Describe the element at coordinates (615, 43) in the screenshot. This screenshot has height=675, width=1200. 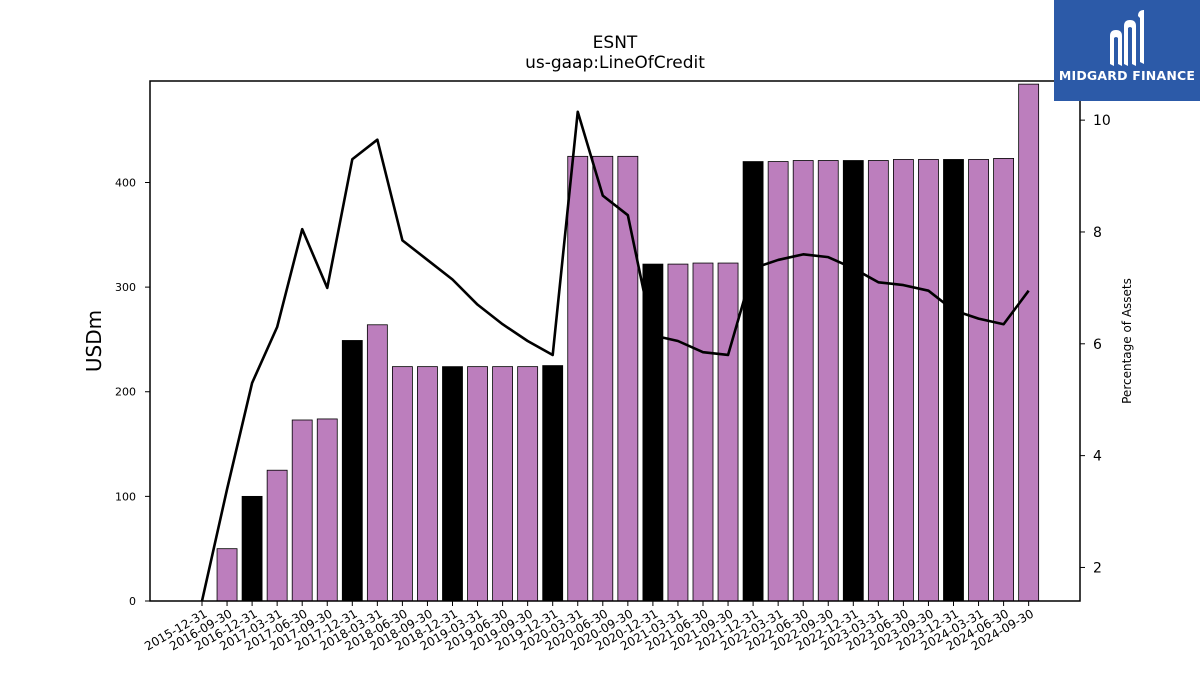
I see `chart-title: ESNT` at that location.